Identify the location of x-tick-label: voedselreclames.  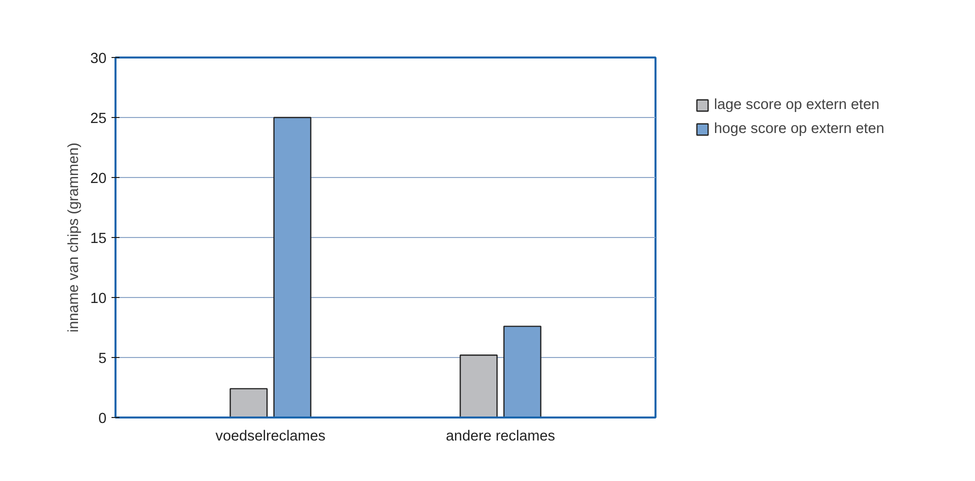
(271, 436).